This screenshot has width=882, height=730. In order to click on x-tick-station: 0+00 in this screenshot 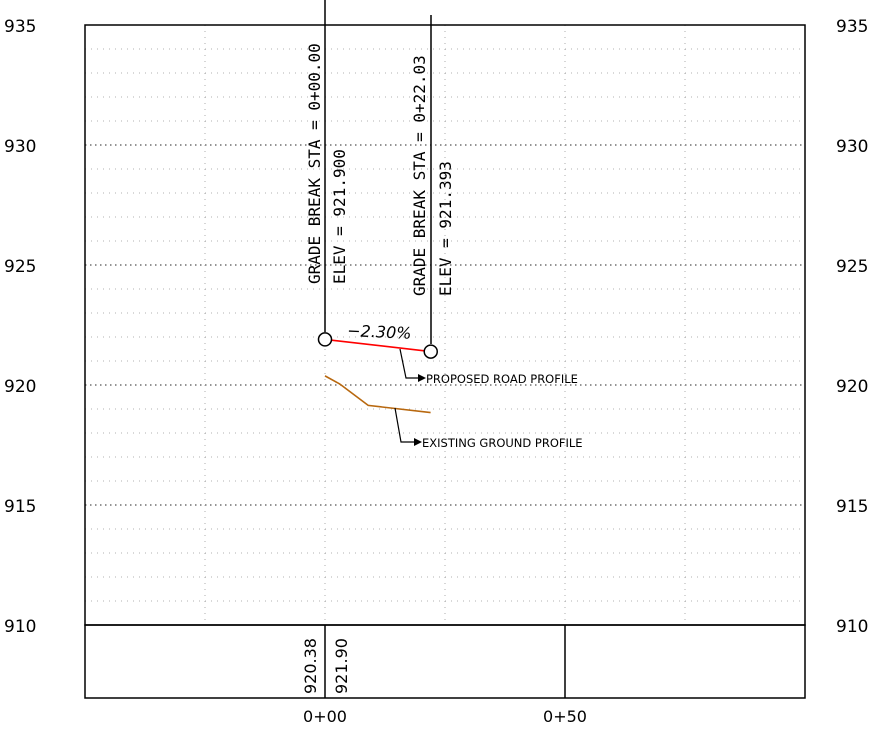, I will do `click(325, 716)`.